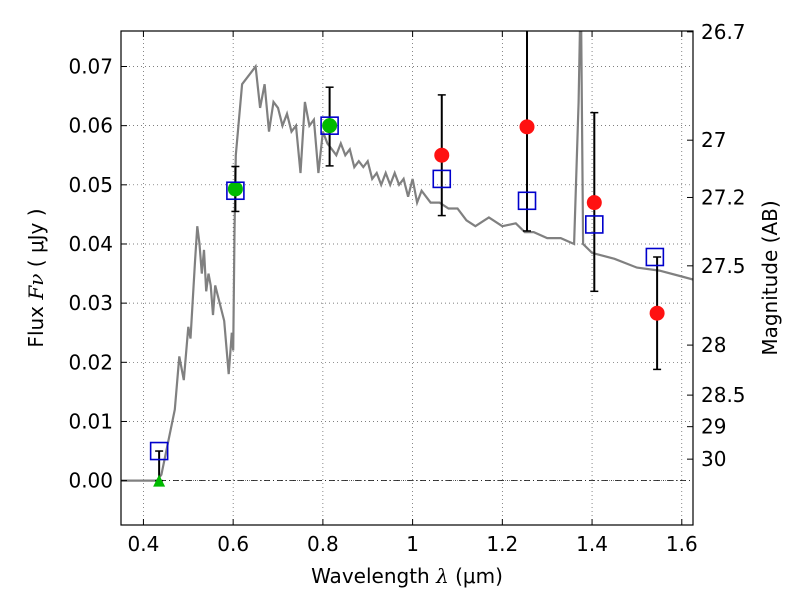 The image size is (800, 600). What do you see at coordinates (592, 544) in the screenshot?
I see `x-tick-label: 1.4` at bounding box center [592, 544].